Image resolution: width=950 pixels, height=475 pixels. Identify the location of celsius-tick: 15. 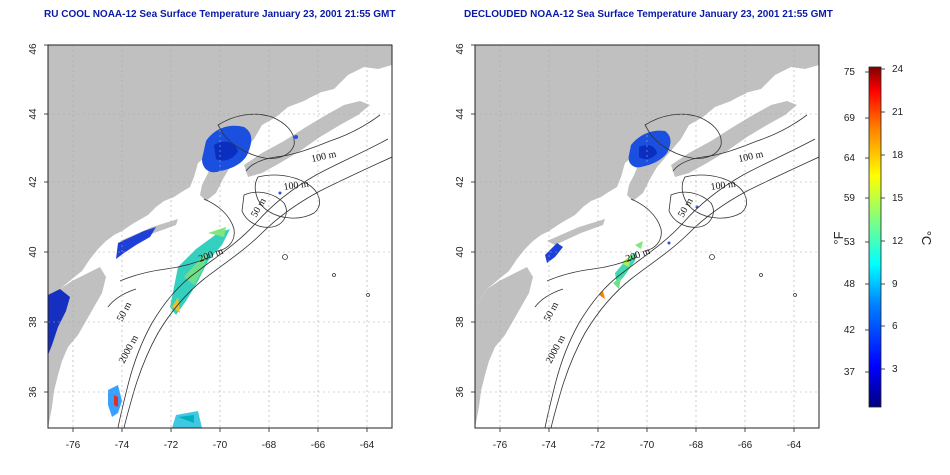
(898, 198).